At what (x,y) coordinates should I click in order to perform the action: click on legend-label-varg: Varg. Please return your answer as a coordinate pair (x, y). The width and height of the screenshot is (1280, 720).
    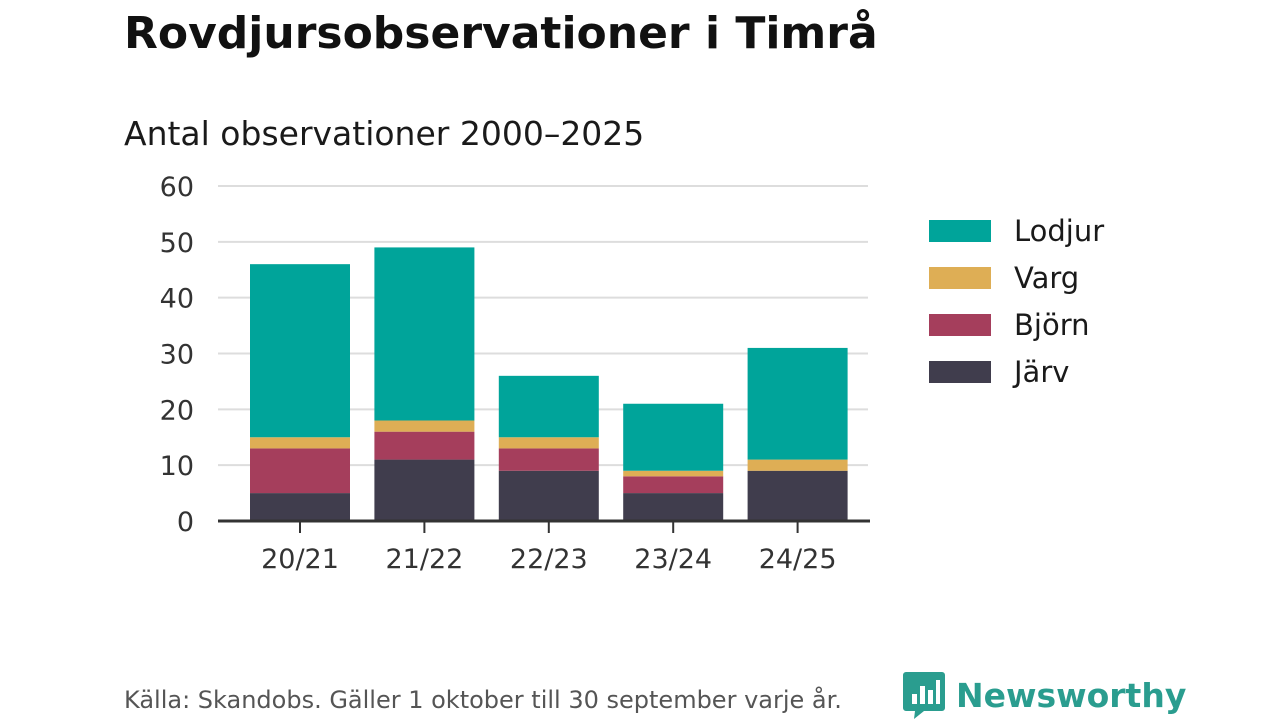
    Looking at the image, I should click on (1046, 278).